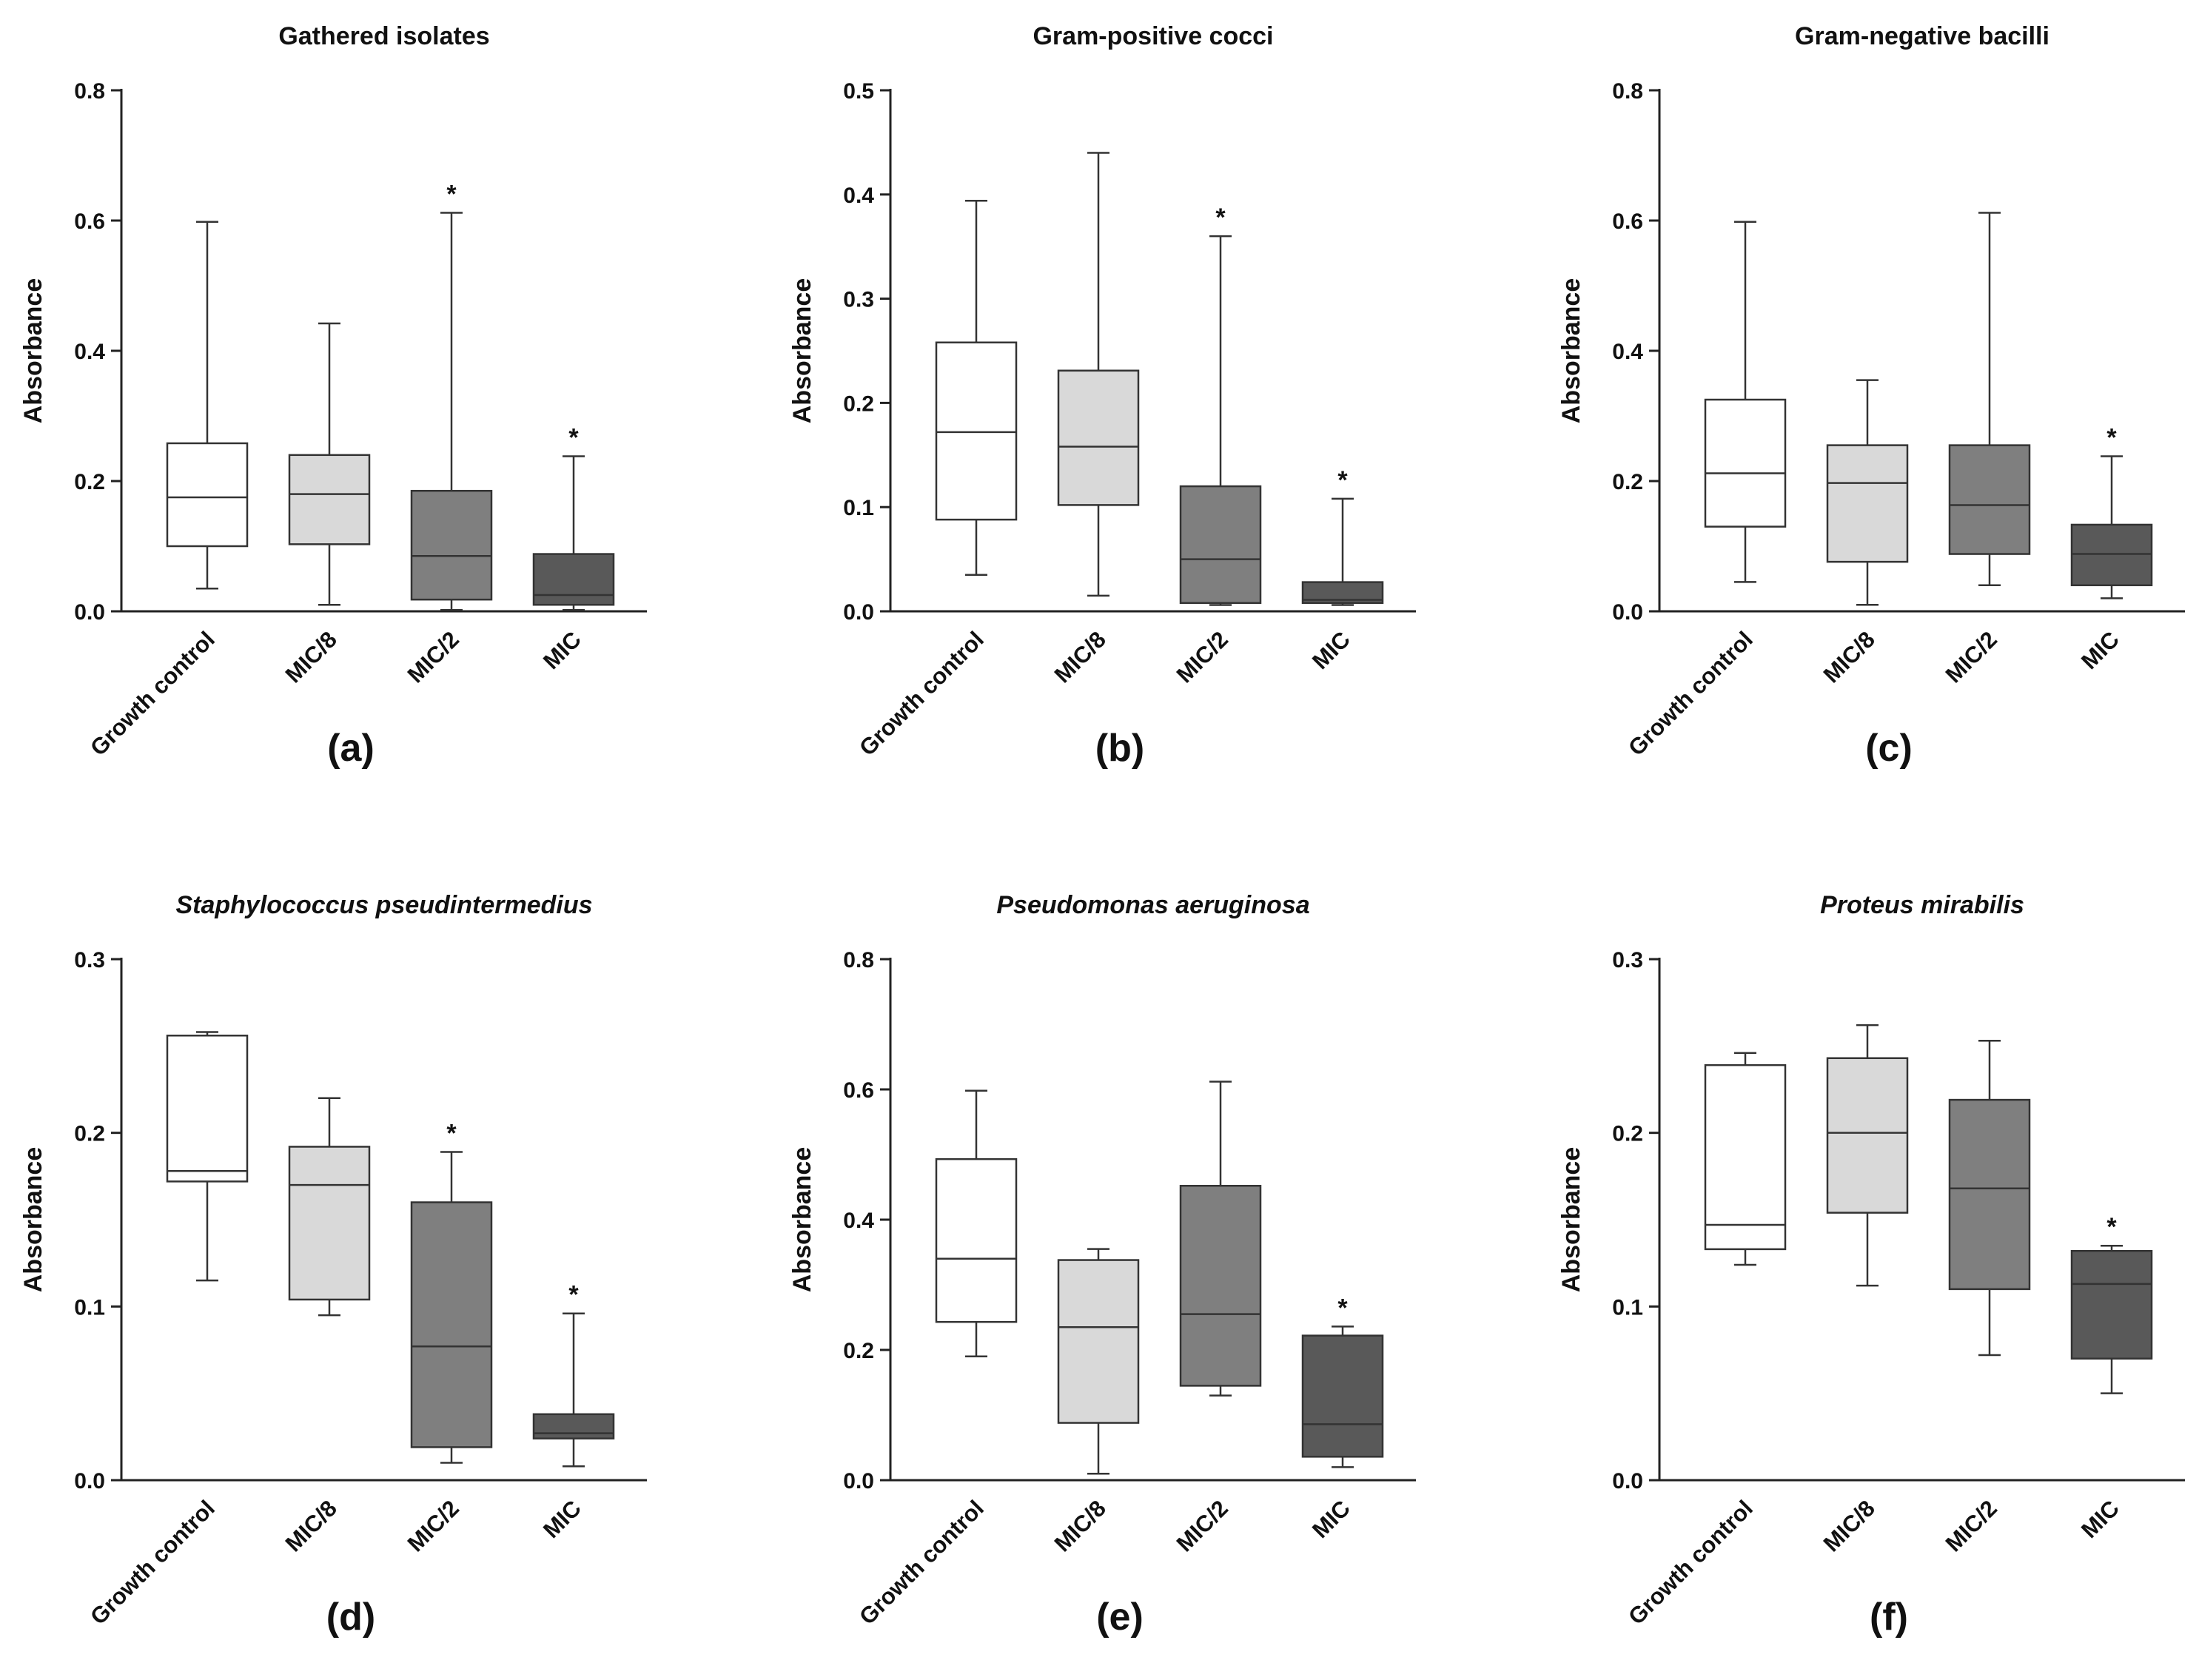  What do you see at coordinates (383, 905) in the screenshot?
I see `panel-title: Staphylococcus pseudintermedius` at bounding box center [383, 905].